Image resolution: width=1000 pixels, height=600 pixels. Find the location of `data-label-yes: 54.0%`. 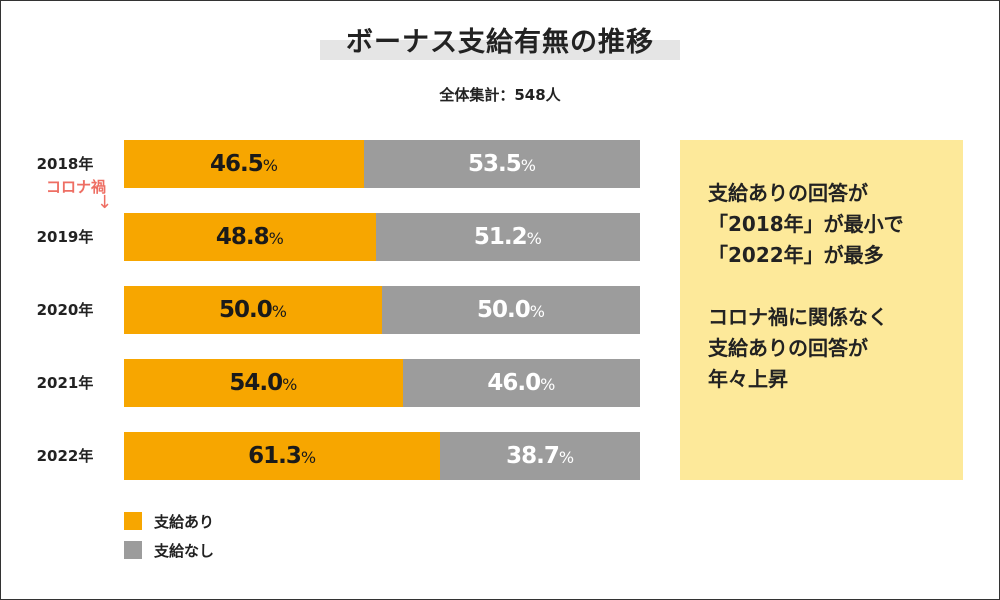

data-label-yes: 54.0% is located at coordinates (263, 383).